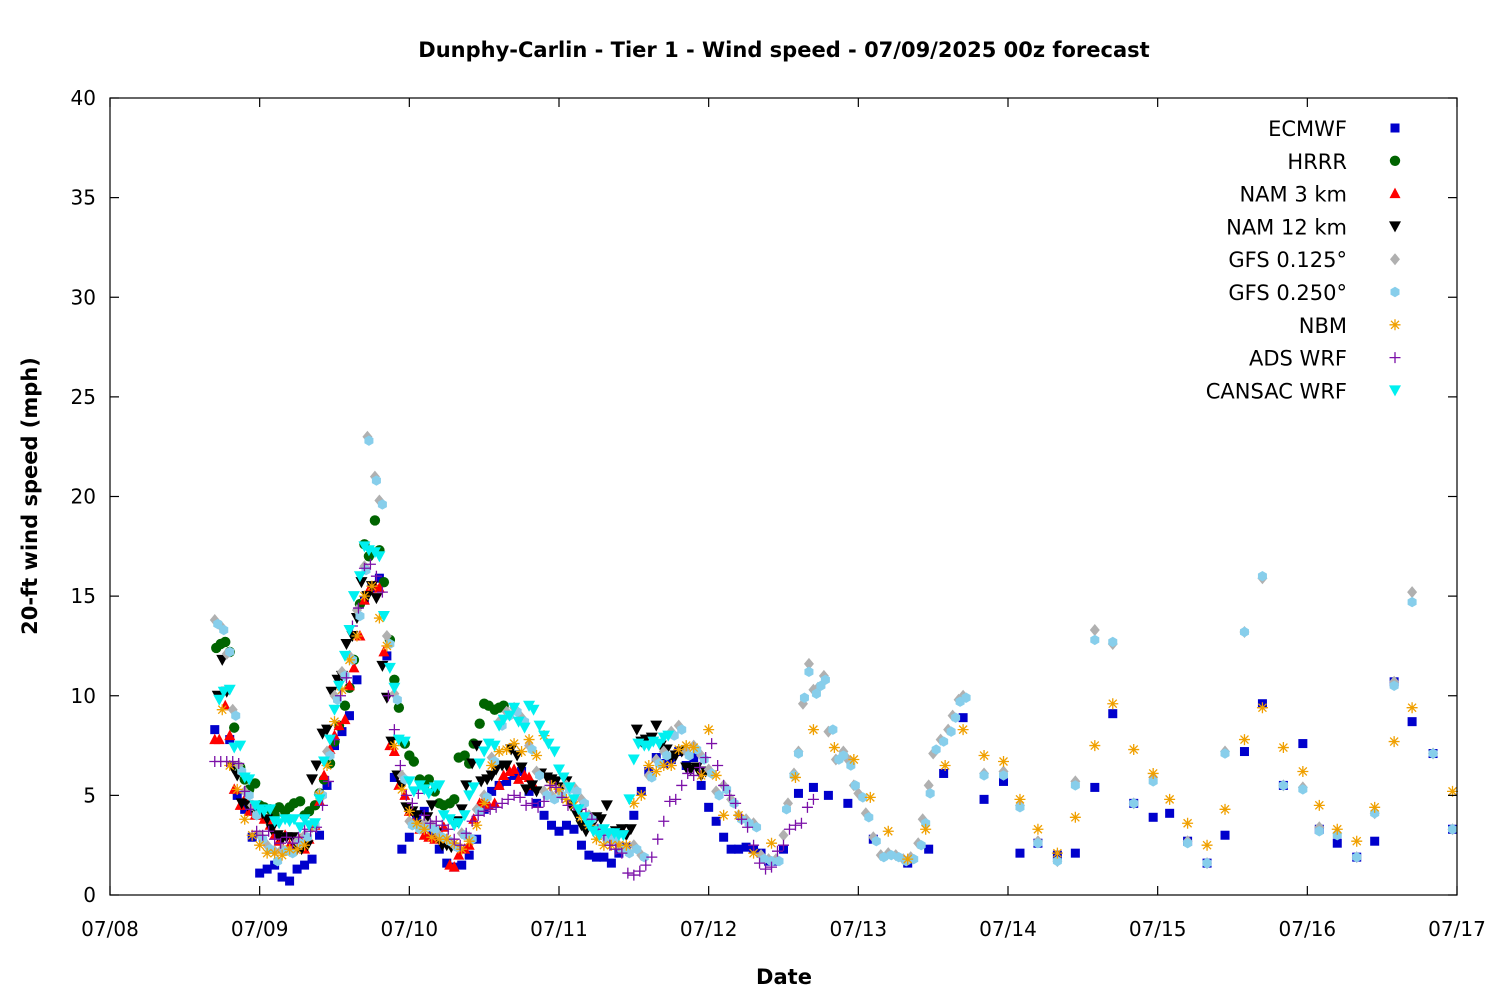 This screenshot has height=1000, width=1500. What do you see at coordinates (1395, 160) in the screenshot?
I see `legend-marker-hrrr` at bounding box center [1395, 160].